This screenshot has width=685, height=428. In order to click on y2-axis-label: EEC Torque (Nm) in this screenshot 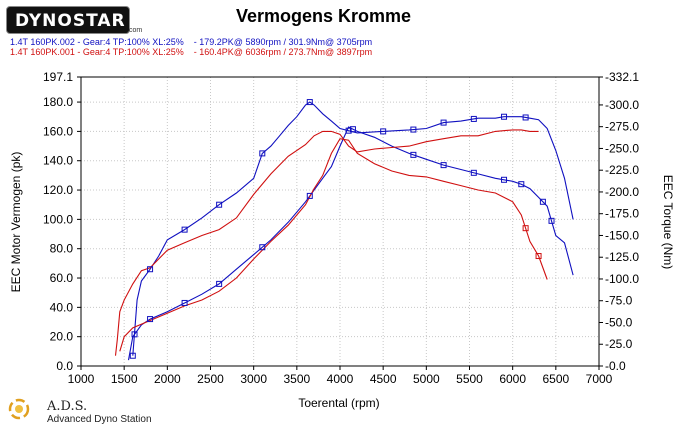, I will do `click(668, 222)`.